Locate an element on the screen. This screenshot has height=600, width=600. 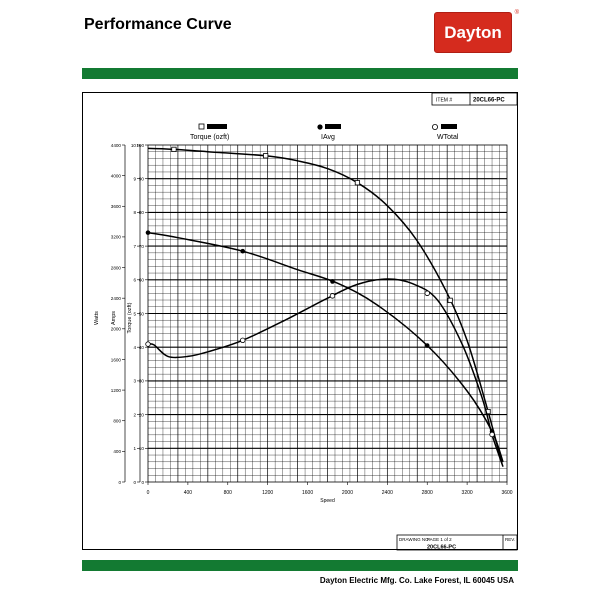
top-band is located at coordinates (300, 73).